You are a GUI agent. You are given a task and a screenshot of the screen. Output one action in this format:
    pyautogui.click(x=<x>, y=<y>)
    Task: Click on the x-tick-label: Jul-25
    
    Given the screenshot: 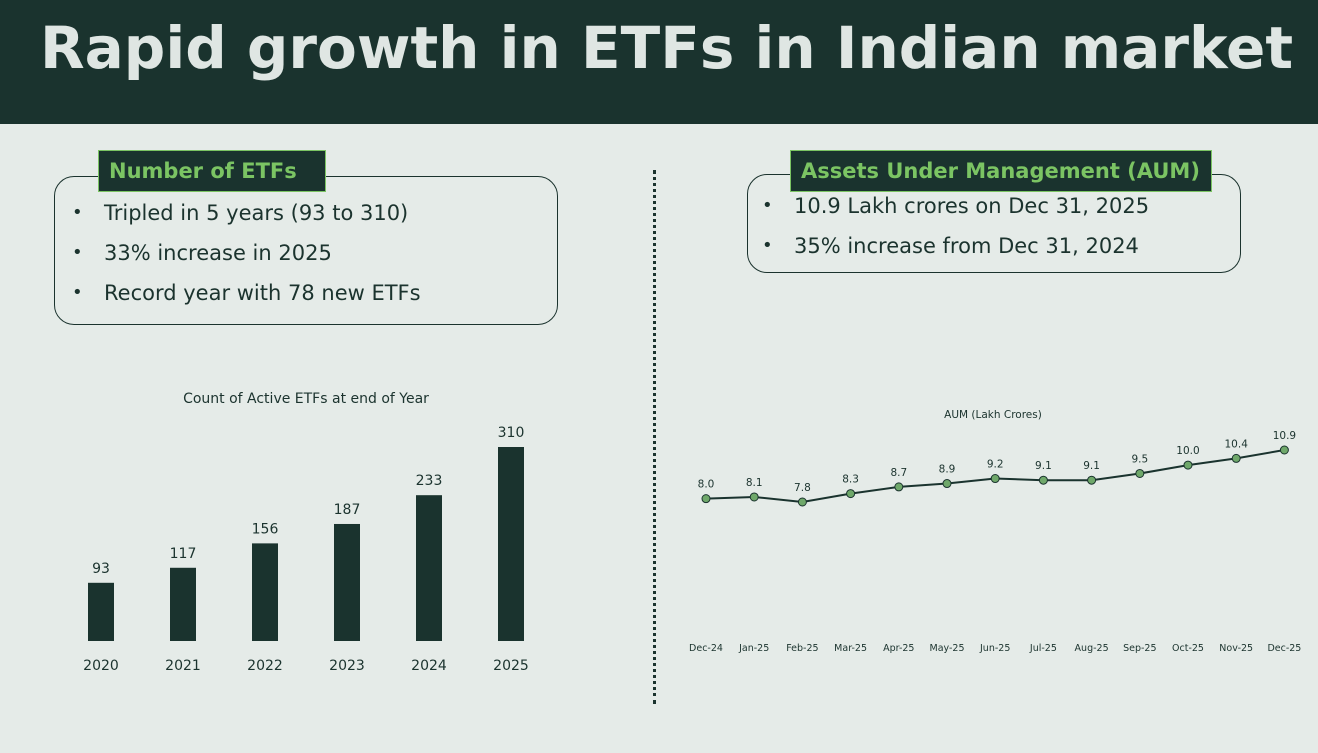 What is the action you would take?
    pyautogui.click(x=1043, y=648)
    